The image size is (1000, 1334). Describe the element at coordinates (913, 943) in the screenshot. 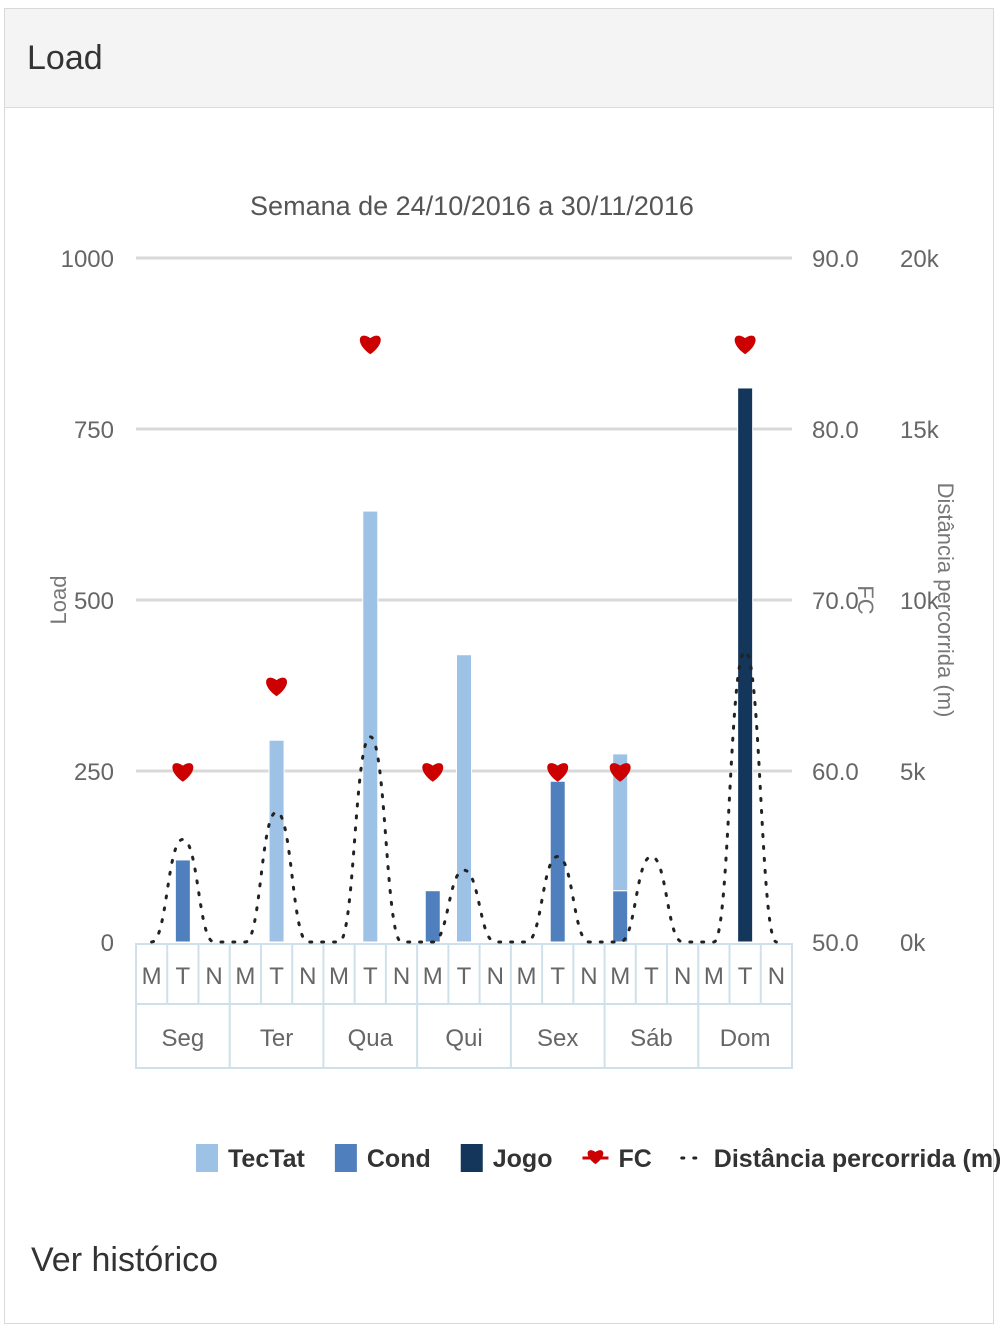

I see `y3-tick-label: 0k` at that location.